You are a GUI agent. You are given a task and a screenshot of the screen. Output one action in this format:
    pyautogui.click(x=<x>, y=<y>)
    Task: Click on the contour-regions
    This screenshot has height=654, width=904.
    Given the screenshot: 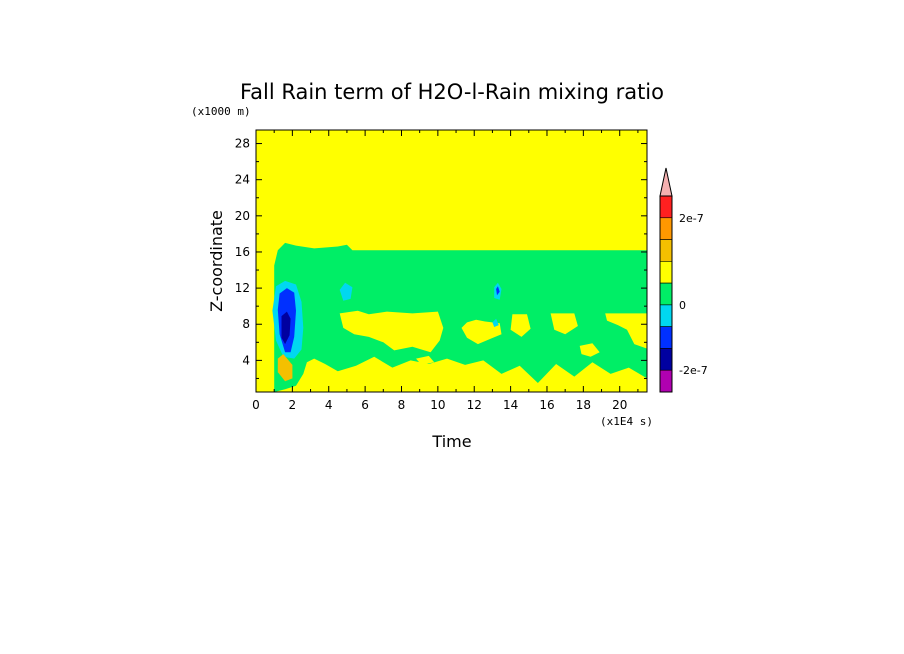 What is the action you would take?
    pyautogui.click(x=459, y=317)
    